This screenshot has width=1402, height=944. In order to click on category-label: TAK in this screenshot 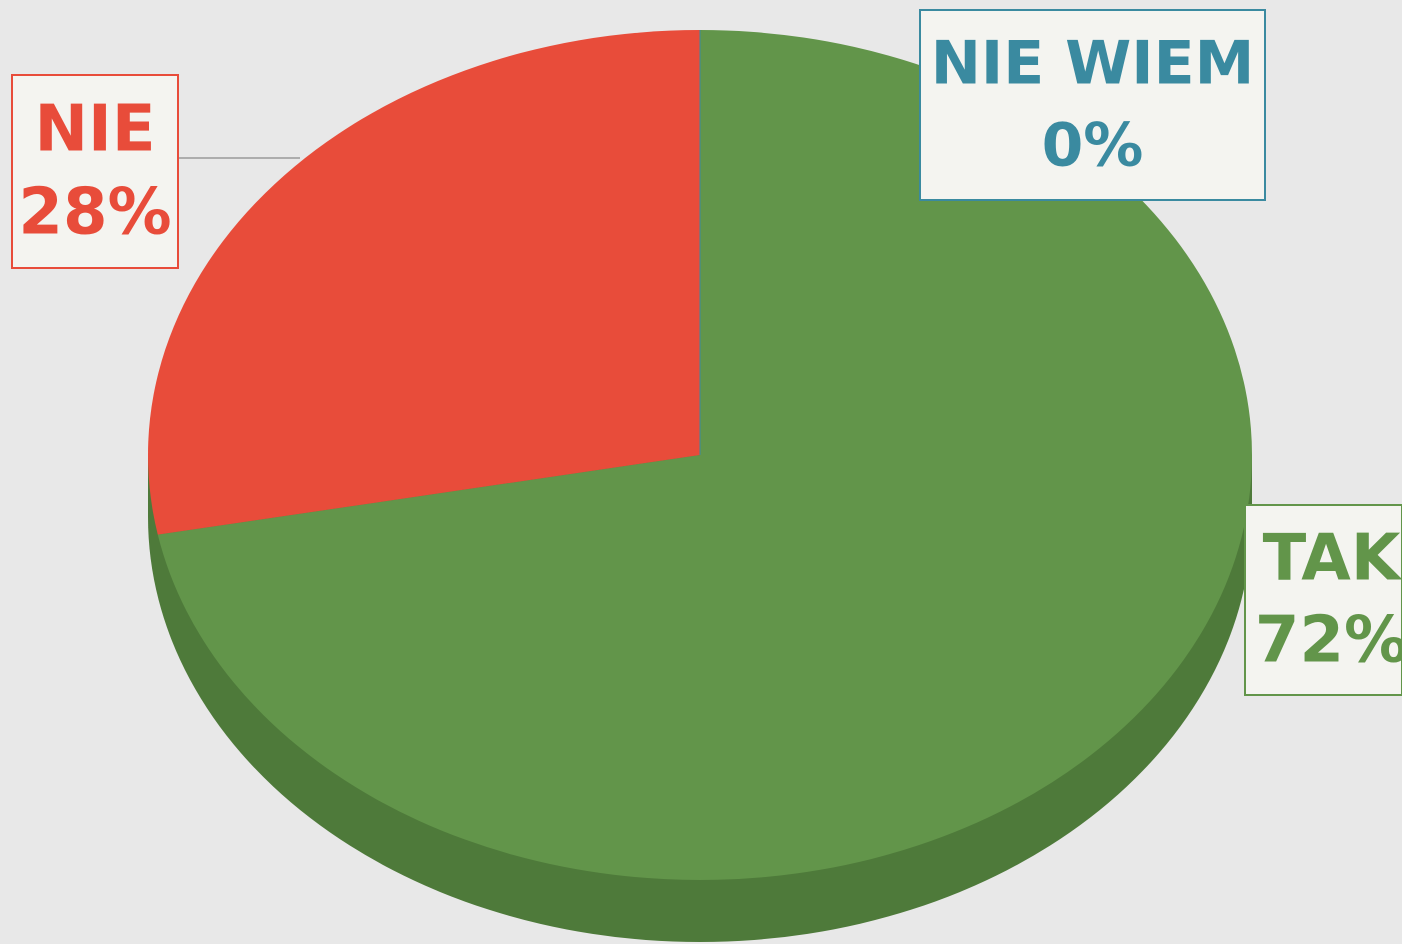, I will do `click(1332, 559)`.